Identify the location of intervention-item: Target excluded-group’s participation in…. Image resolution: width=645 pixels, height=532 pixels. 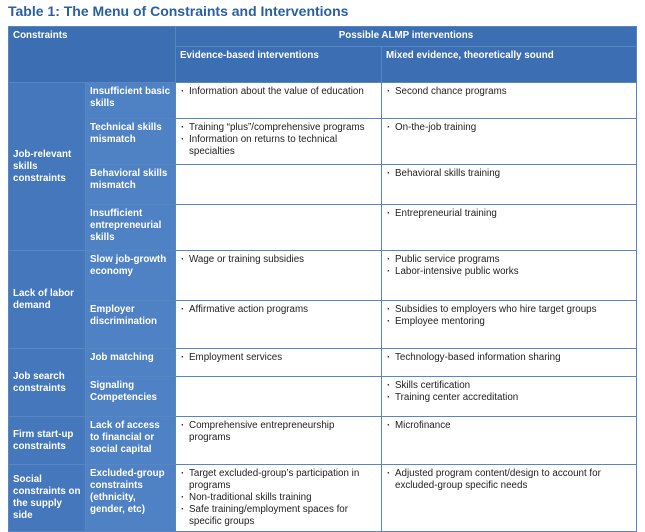
(278, 480).